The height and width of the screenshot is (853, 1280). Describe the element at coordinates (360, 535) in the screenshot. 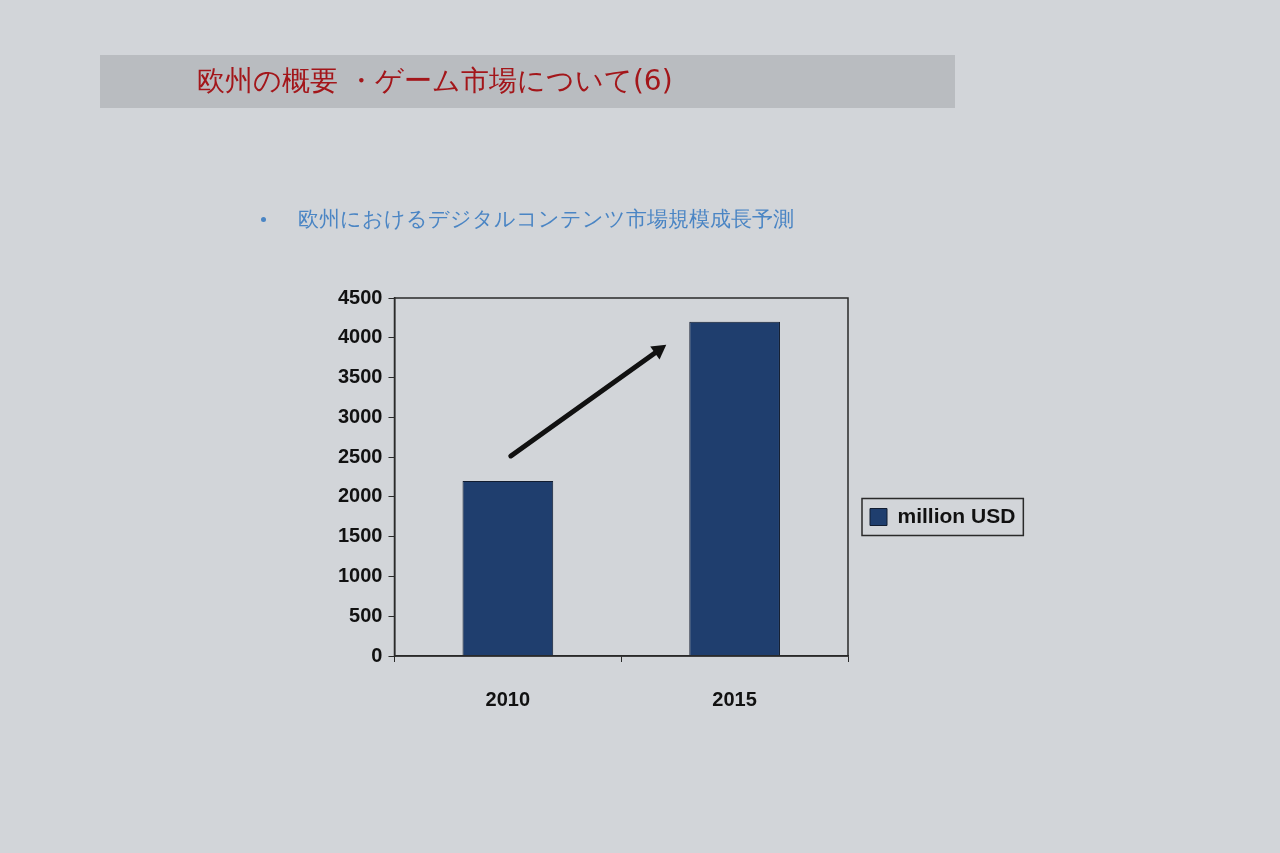

I see `y-tick-label: 1500` at that location.